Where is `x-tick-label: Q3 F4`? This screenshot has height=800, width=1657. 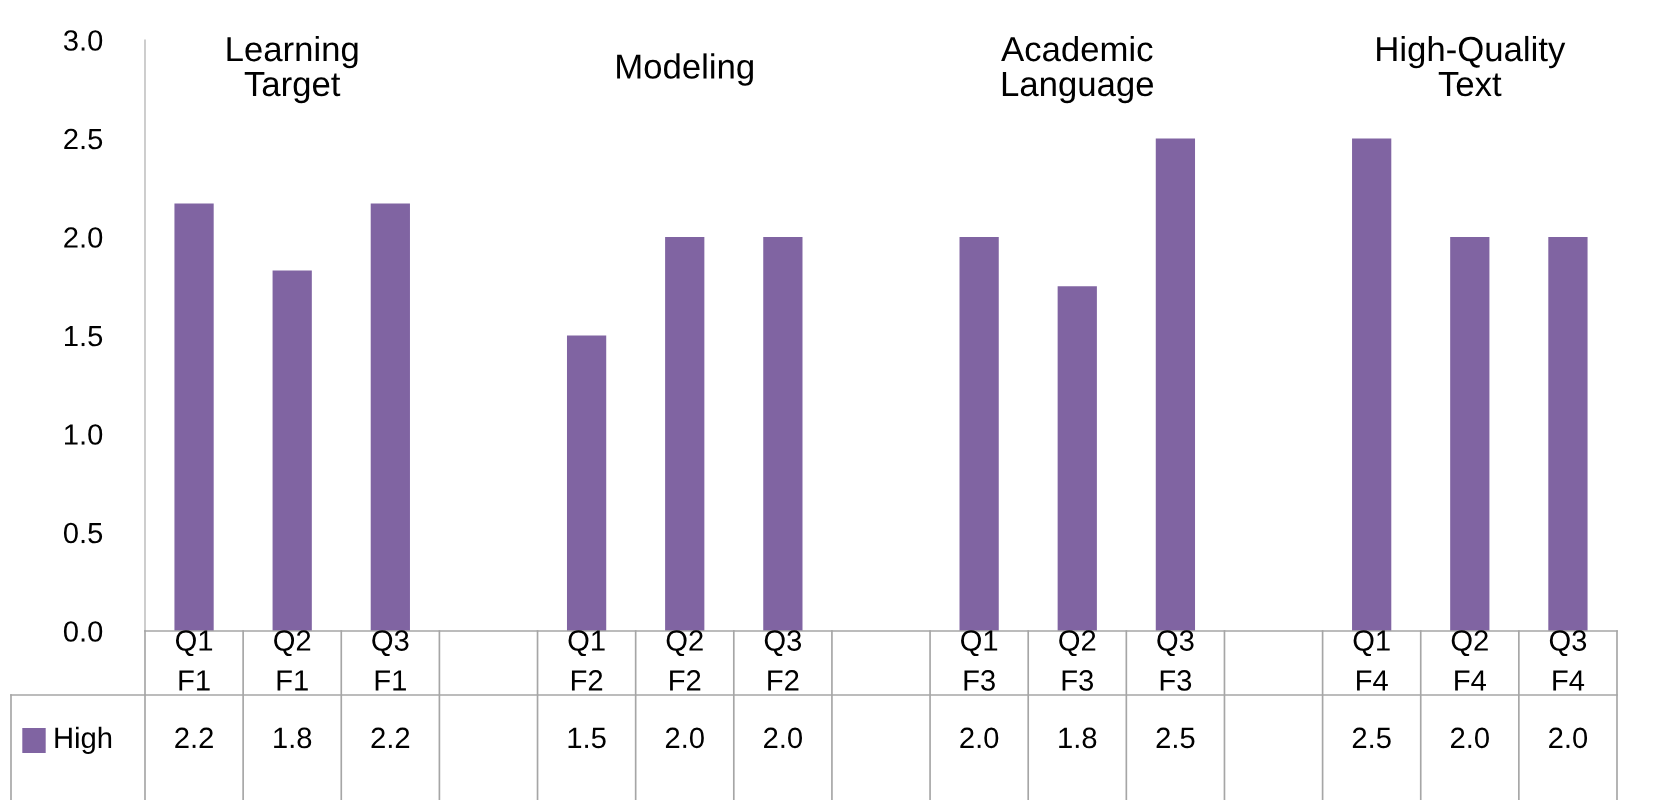 x-tick-label: Q3 F4 is located at coordinates (1568, 660).